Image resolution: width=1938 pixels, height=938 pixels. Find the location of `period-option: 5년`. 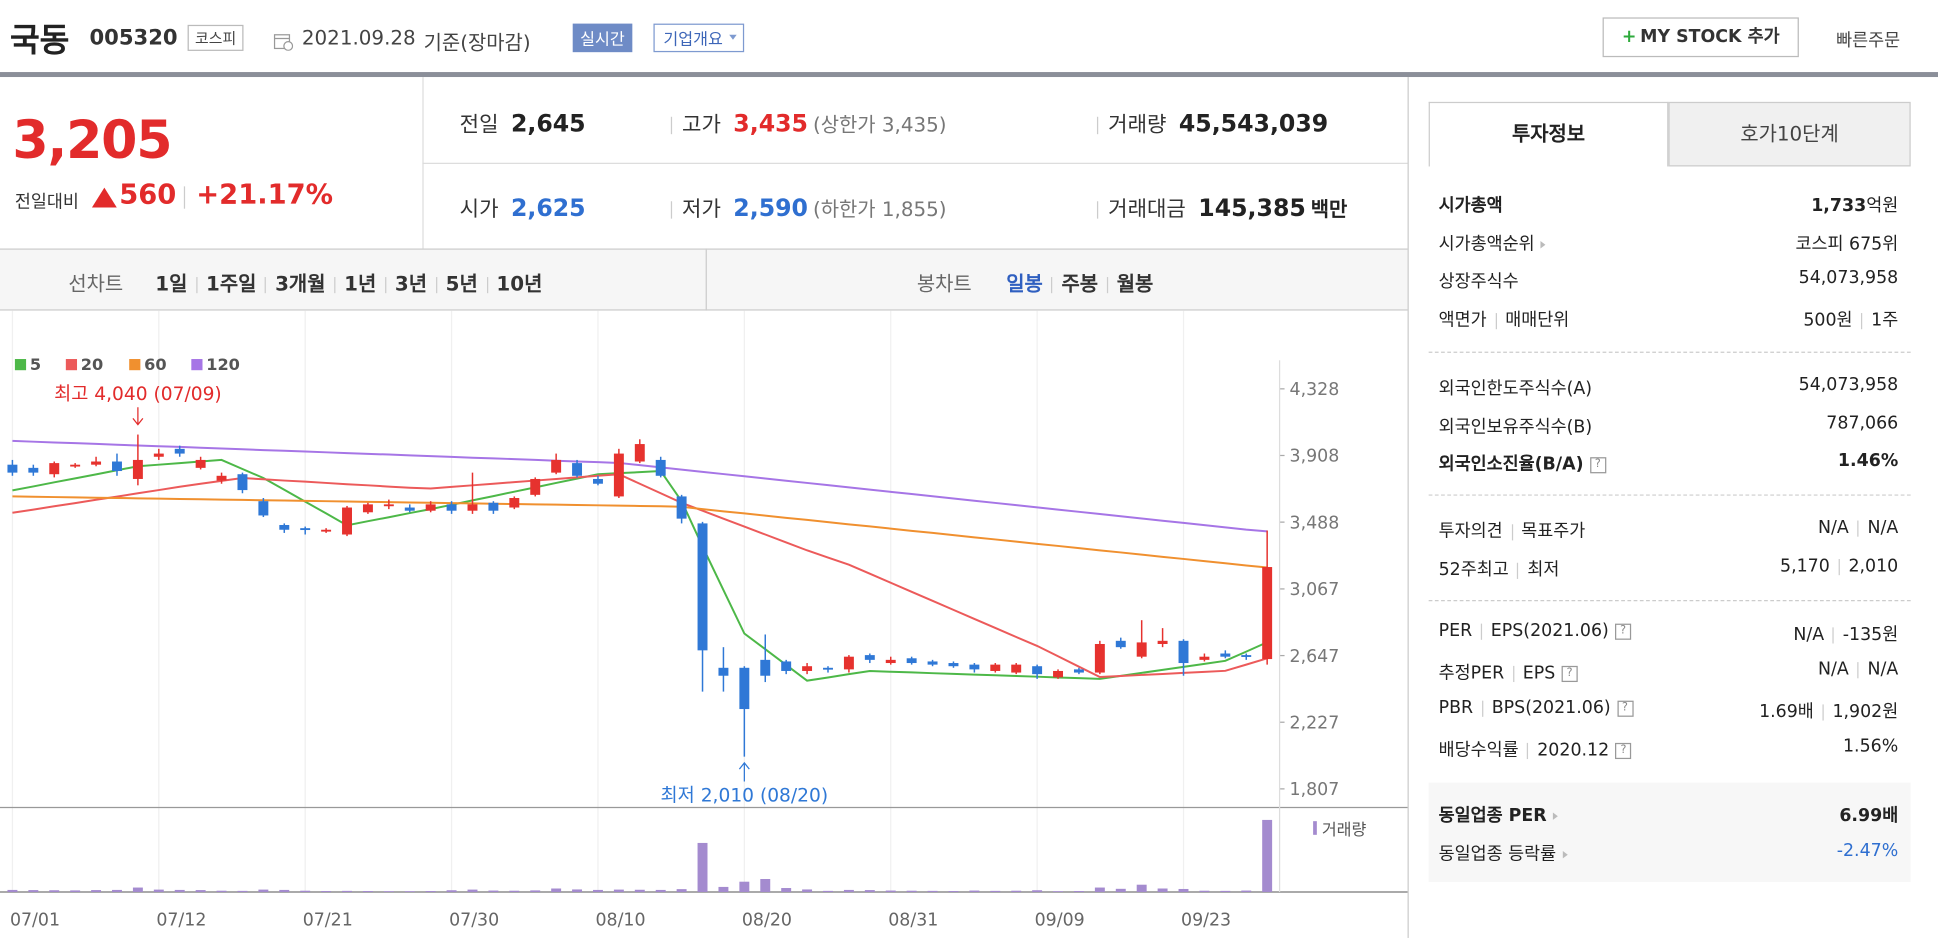

period-option: 5년 is located at coordinates (461, 284).